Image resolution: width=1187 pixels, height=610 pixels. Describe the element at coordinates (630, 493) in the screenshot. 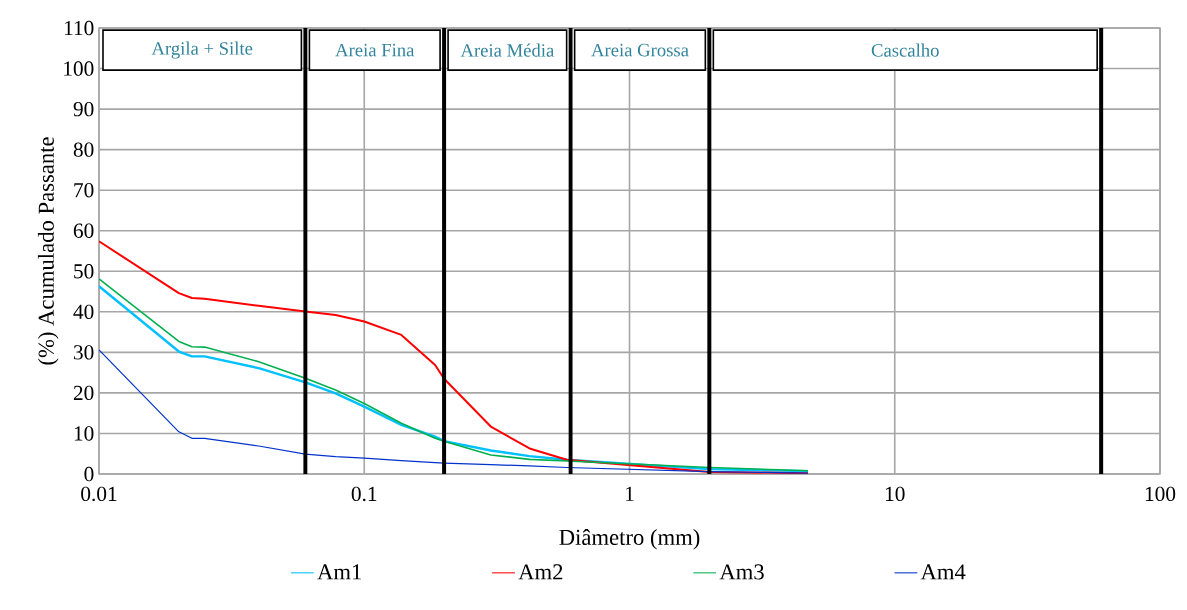

I see `x-tick-label: 1` at that location.